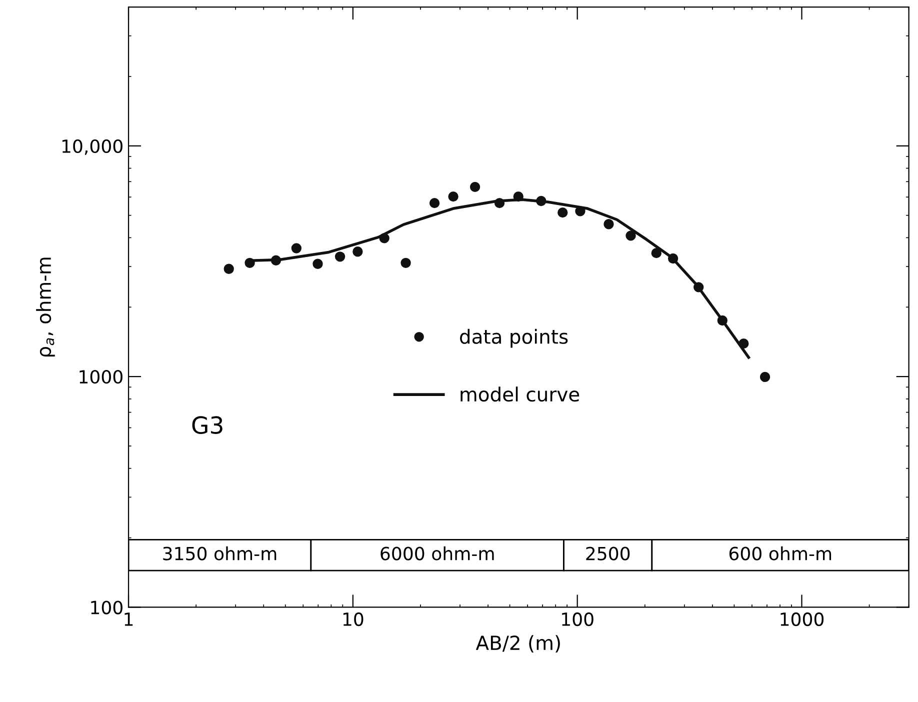 Image resolution: width=918 pixels, height=702 pixels. I want to click on x-tick-label: 1000, so click(802, 619).